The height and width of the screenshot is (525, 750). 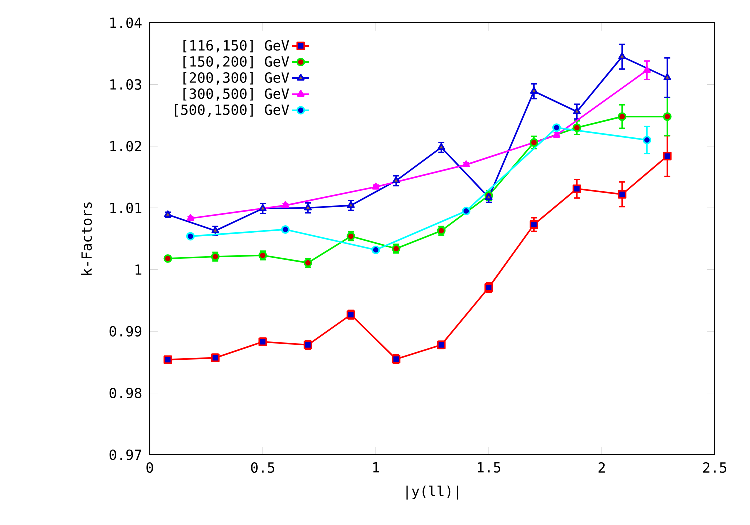 What do you see at coordinates (86, 239) in the screenshot?
I see `y-axis-title: k-Factors` at bounding box center [86, 239].